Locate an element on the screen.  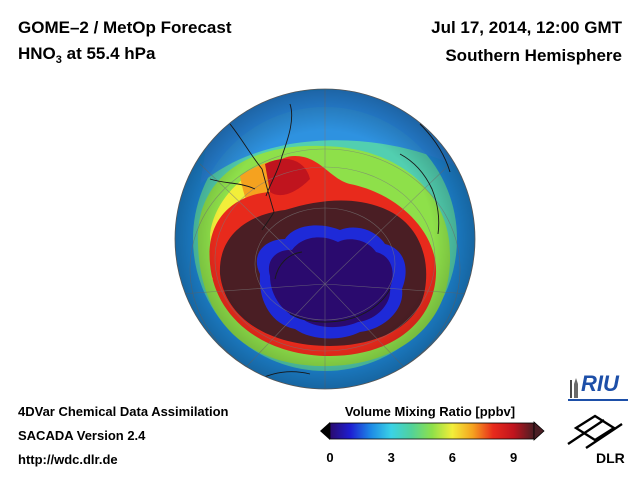
colorbar-tick: 0 is located at coordinates (330, 457).